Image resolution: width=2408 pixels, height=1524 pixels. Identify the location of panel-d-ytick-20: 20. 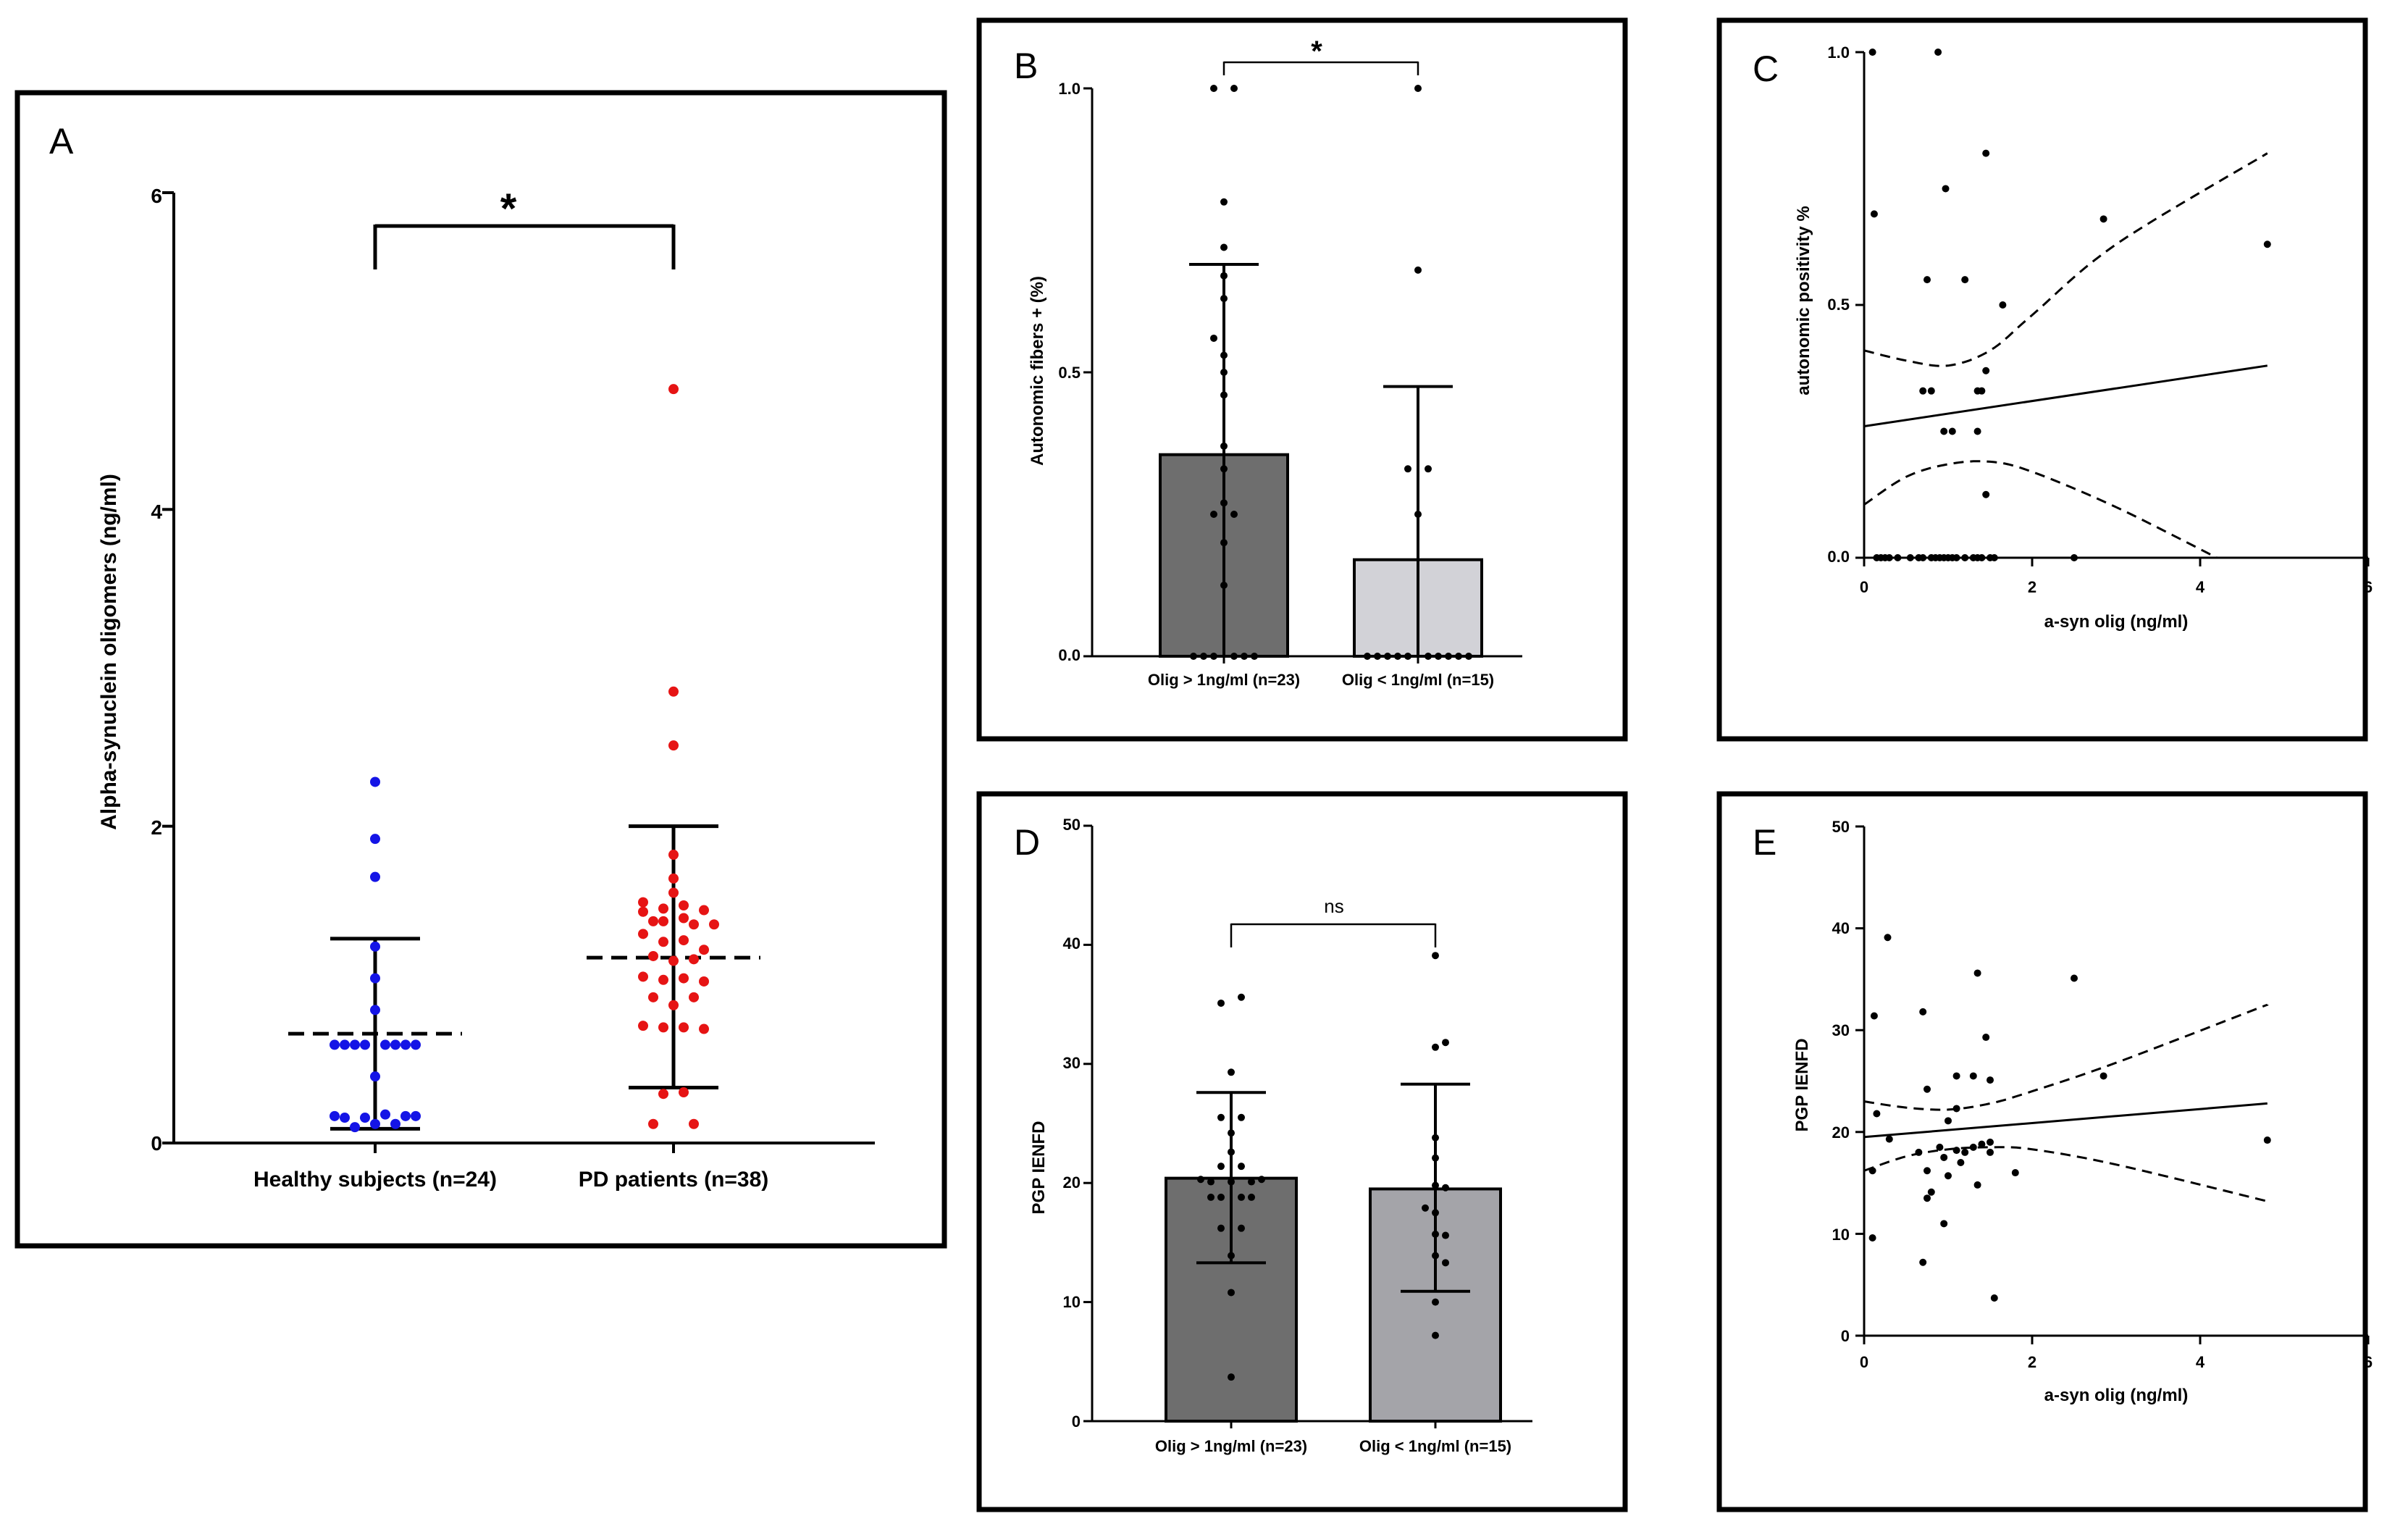
(1072, 1183).